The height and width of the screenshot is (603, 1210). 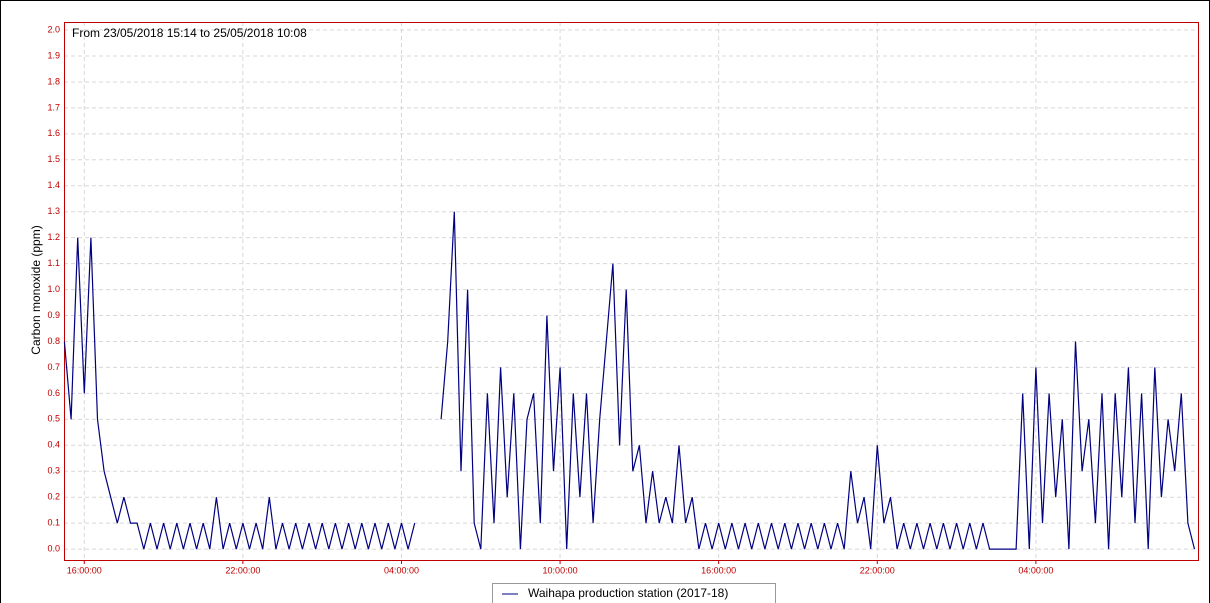 What do you see at coordinates (53, 133) in the screenshot?
I see `y-tick-label: 1.6` at bounding box center [53, 133].